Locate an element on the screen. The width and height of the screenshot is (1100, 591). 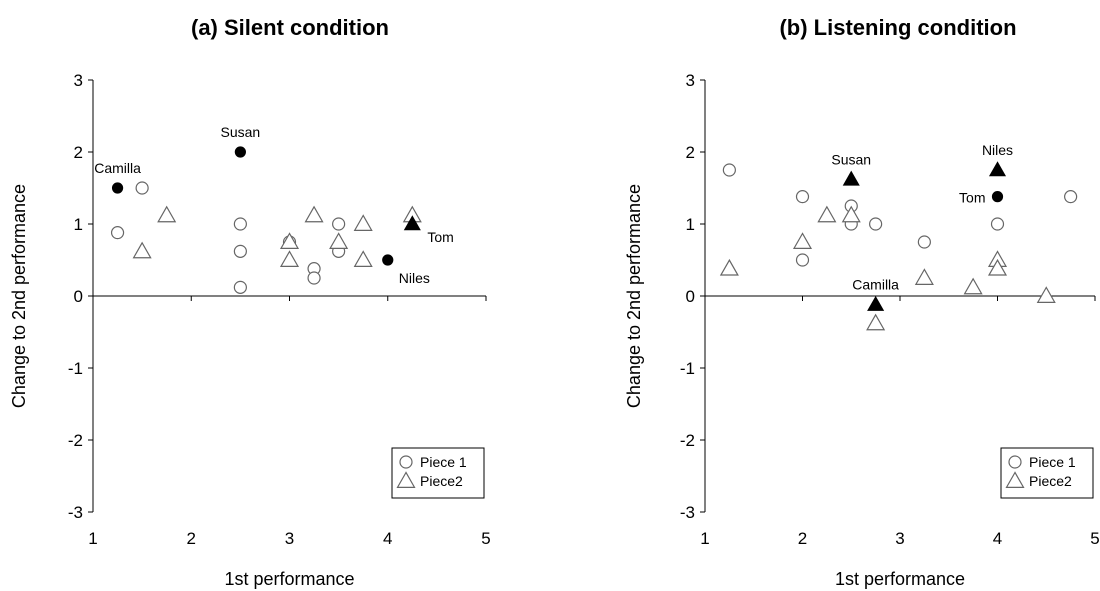
chart-title: (b) Listening condition is located at coordinates (897, 27).